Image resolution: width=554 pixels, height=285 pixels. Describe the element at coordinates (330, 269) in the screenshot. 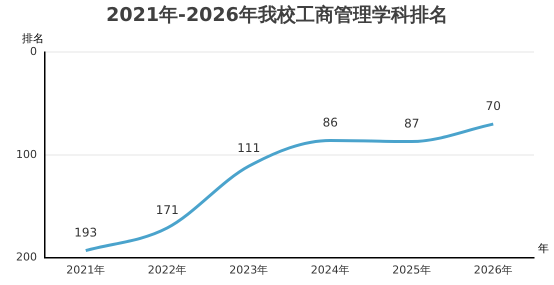

I see `x-tick-label: 2024年` at that location.